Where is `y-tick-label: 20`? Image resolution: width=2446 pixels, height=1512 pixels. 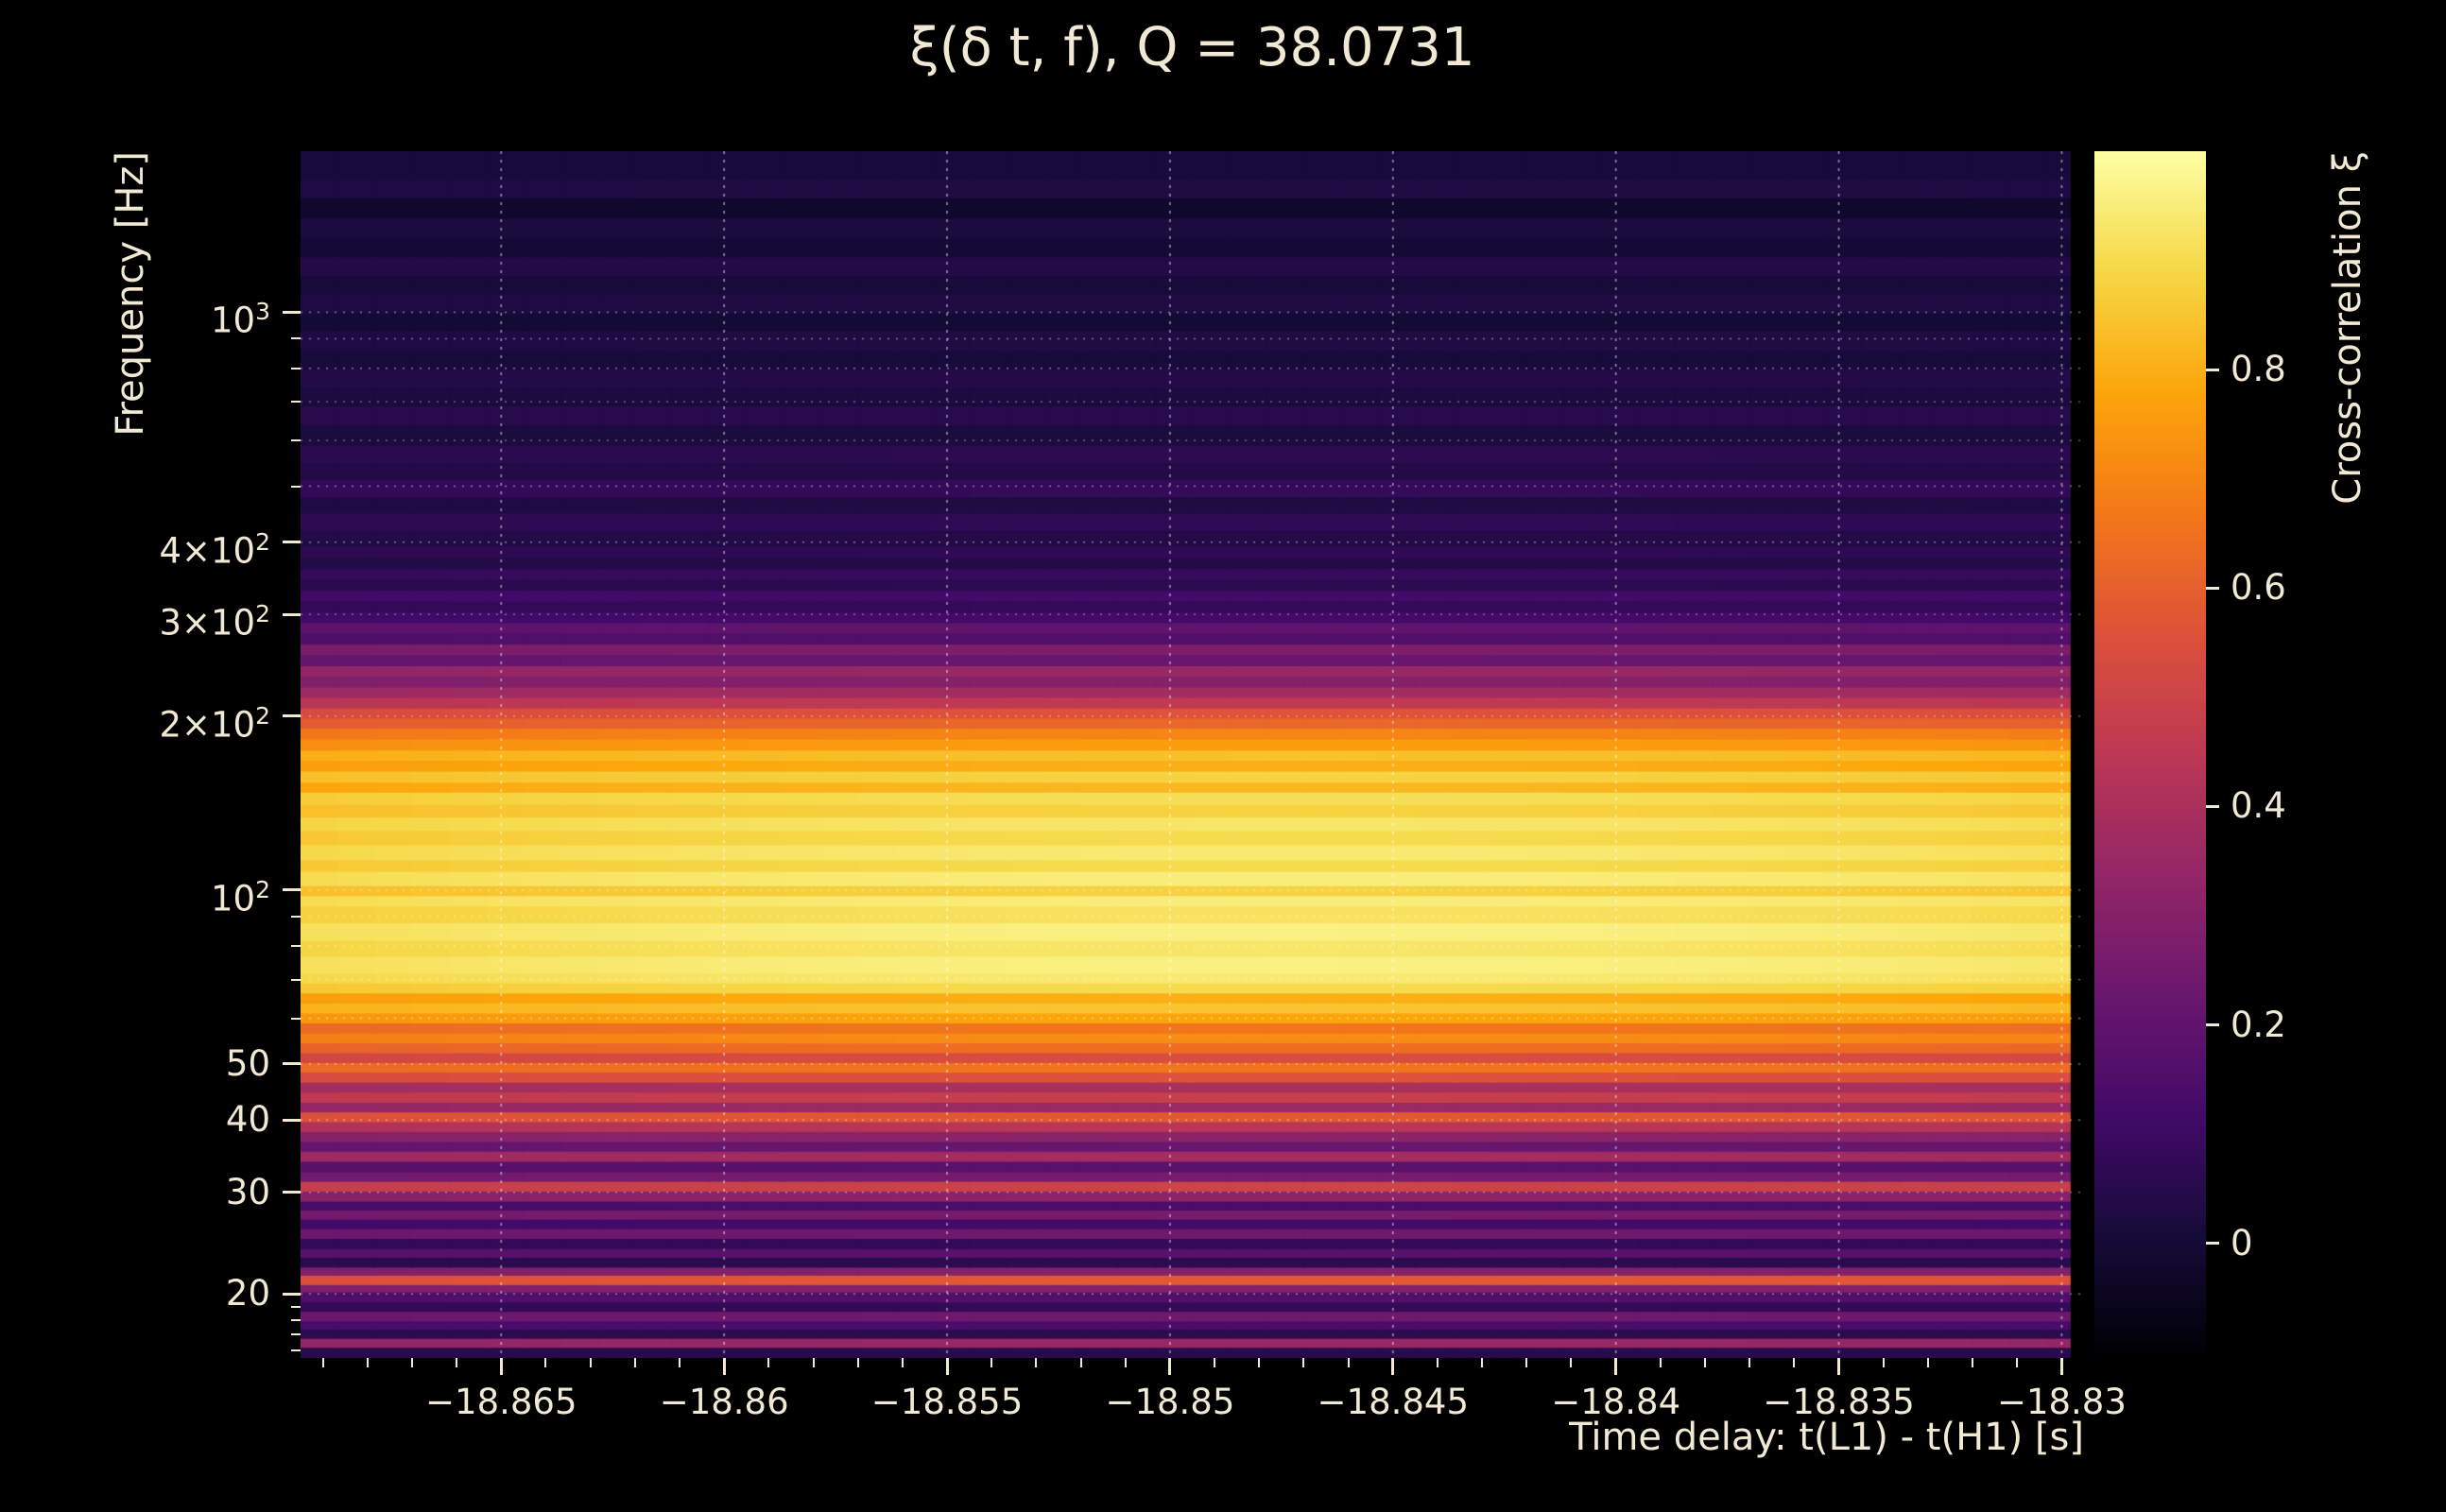 y-tick-label: 20 is located at coordinates (247, 1293).